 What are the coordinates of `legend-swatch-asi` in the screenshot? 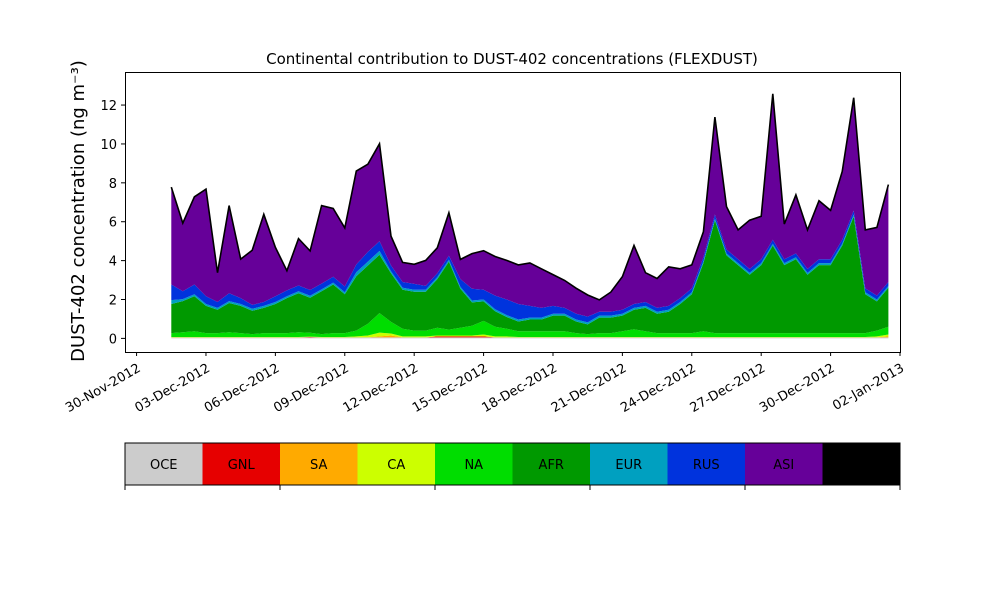 It's located at (784, 464).